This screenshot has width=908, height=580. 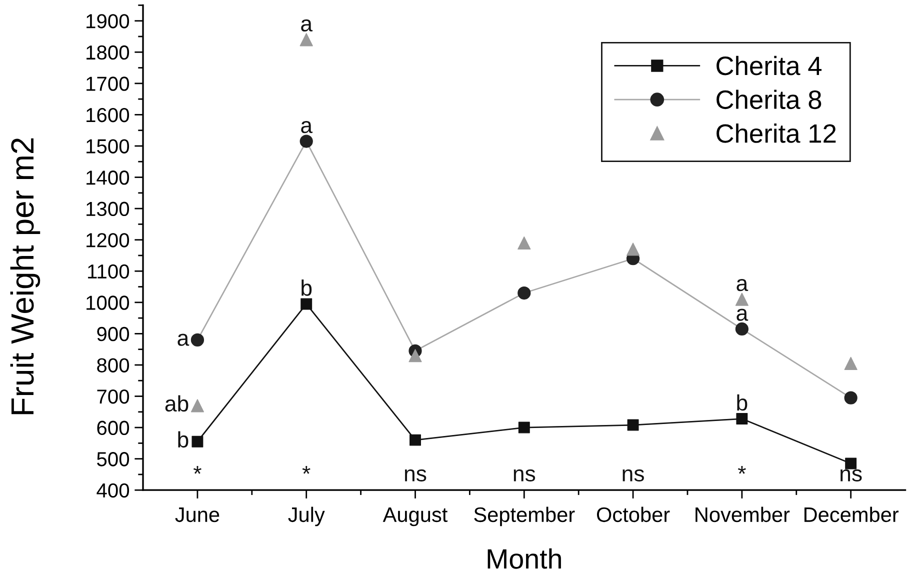 I want to click on x-tick-label: December, so click(x=851, y=514).